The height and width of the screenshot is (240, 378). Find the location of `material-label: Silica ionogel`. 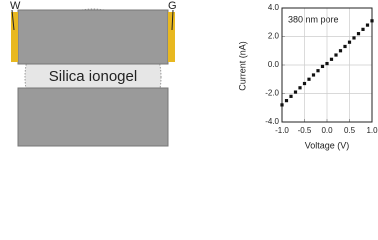

material-label: Silica ionogel is located at coordinates (93, 76).